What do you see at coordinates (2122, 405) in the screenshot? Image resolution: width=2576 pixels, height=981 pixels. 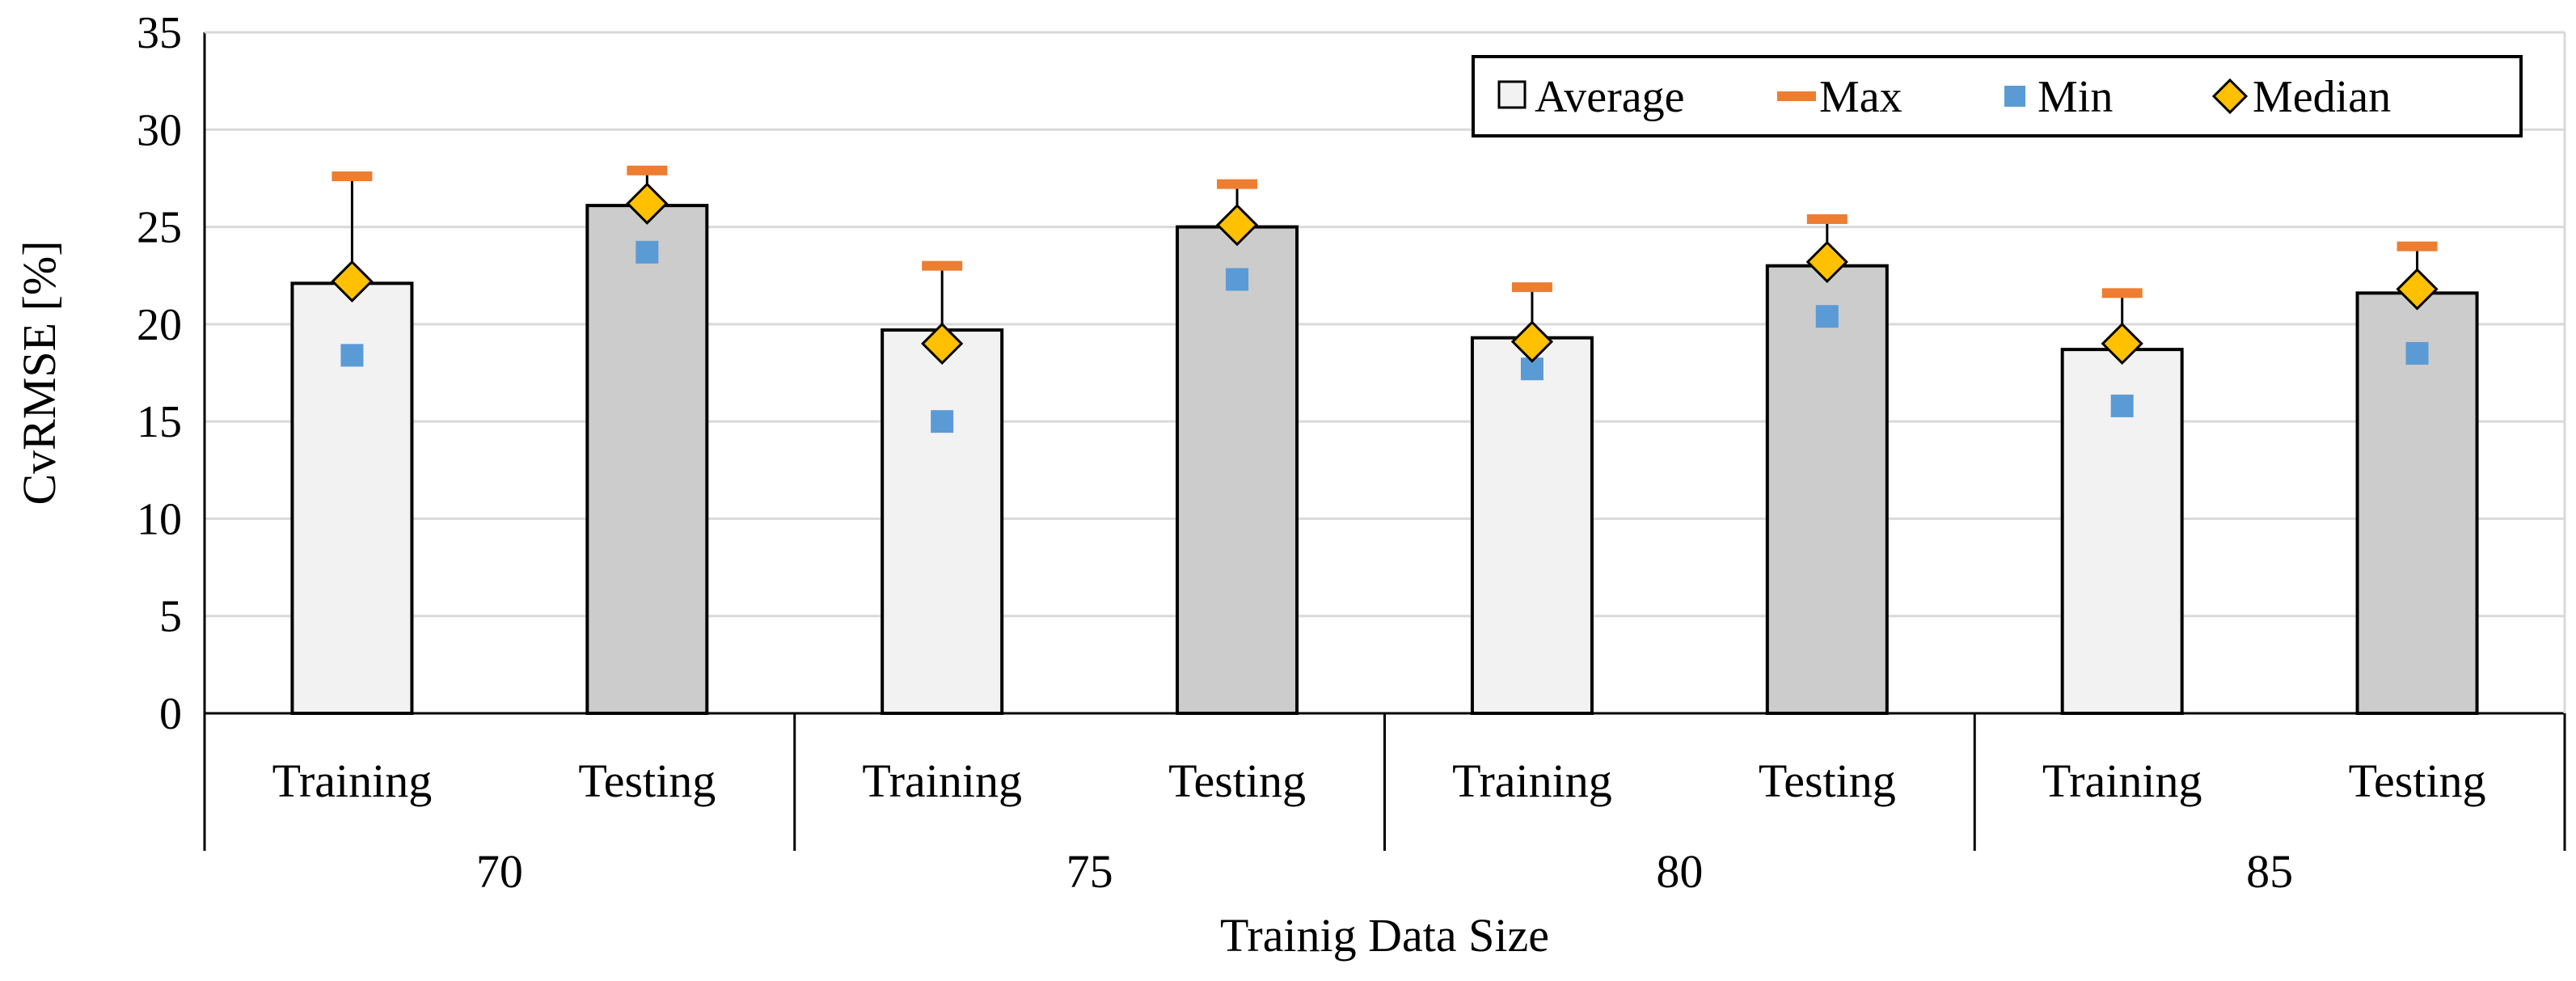 I see `min-marker-85-training` at bounding box center [2122, 405].